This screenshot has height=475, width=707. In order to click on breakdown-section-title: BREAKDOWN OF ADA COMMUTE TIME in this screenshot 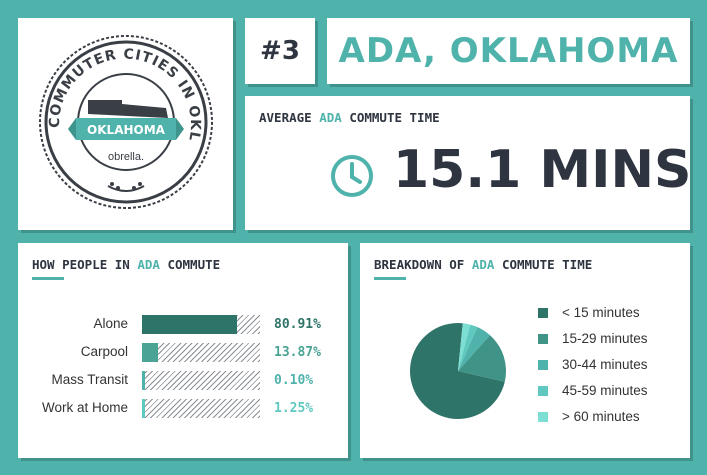, I will do `click(483, 264)`.